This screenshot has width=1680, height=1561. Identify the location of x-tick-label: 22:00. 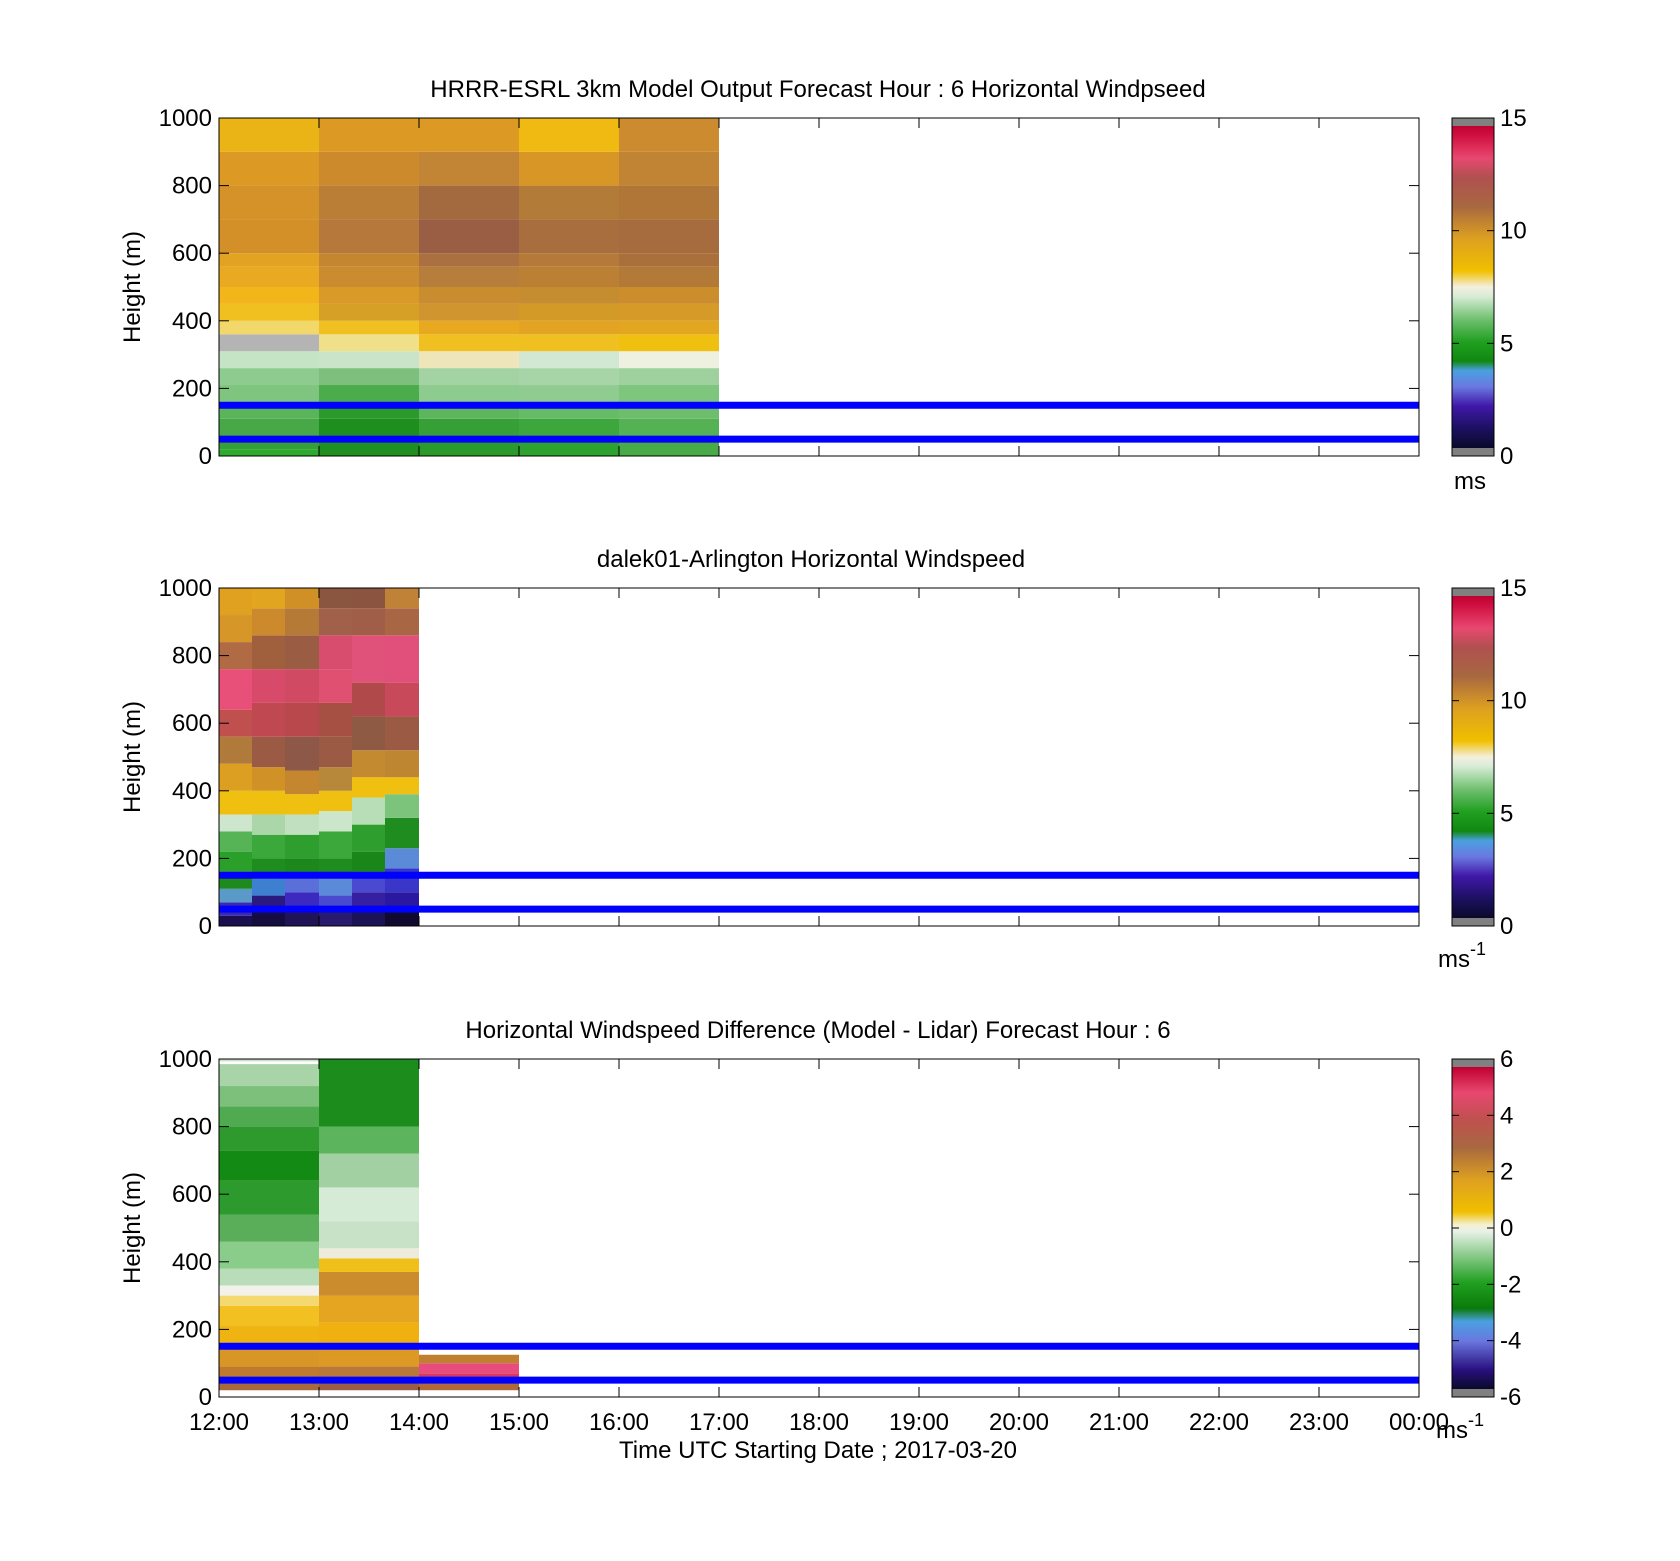
(1219, 1422).